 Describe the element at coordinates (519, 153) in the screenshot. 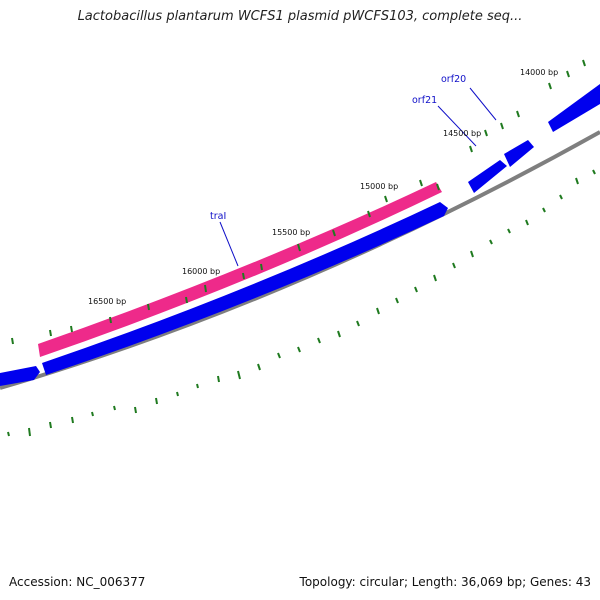

I see `gene-bar-orf20` at that location.